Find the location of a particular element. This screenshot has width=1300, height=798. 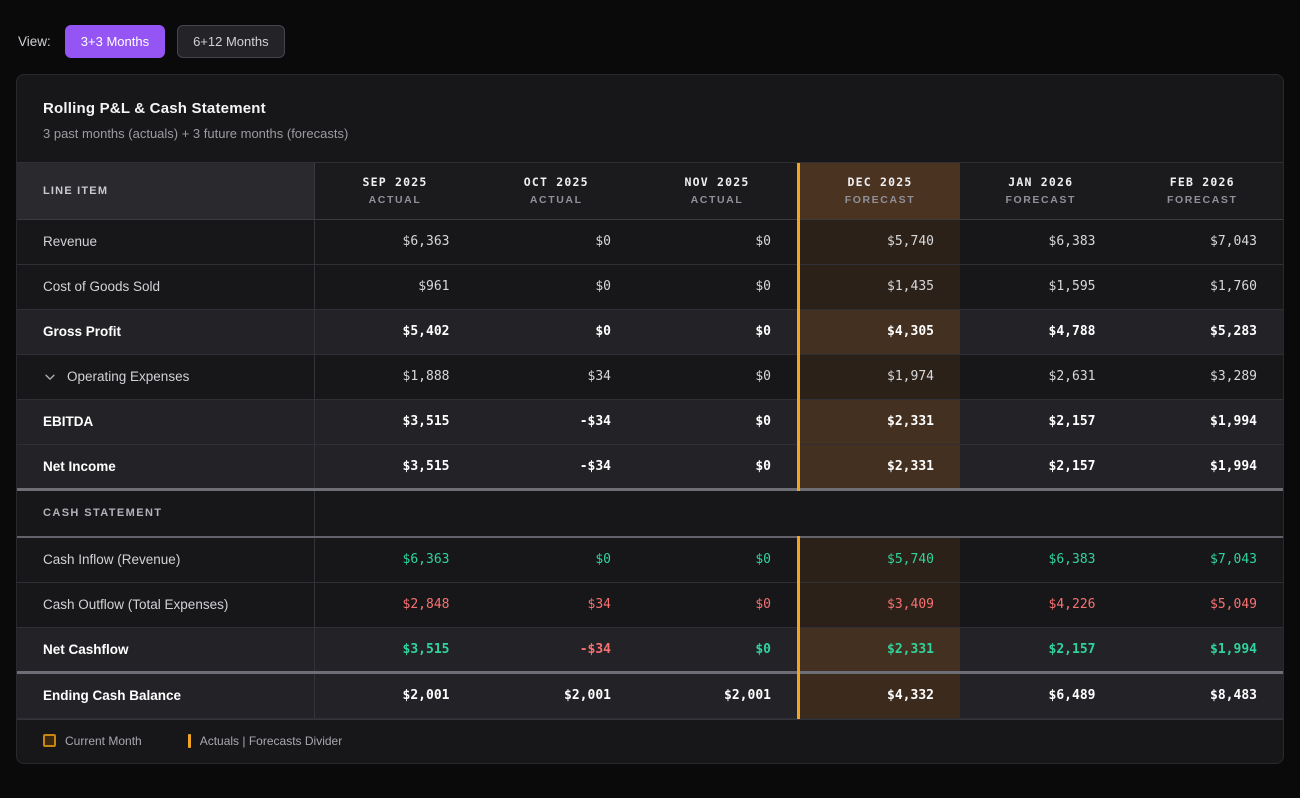

row-label-operating-expenses: Operating Expenses is located at coordinates (166, 377).